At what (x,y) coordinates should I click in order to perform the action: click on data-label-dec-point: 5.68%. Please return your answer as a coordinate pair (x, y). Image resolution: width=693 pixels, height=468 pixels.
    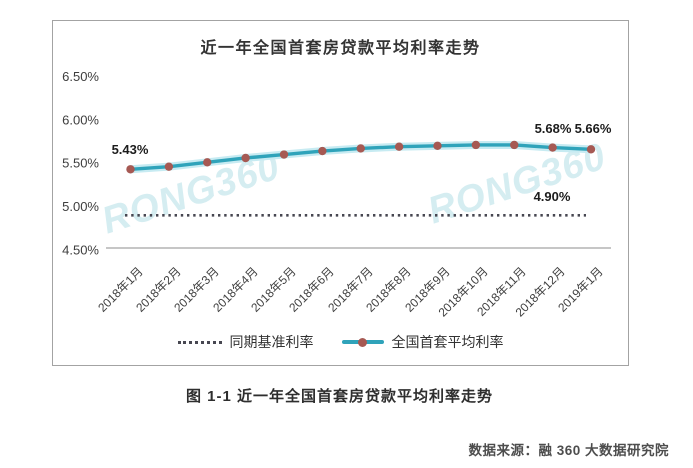
    Looking at the image, I should click on (553, 128).